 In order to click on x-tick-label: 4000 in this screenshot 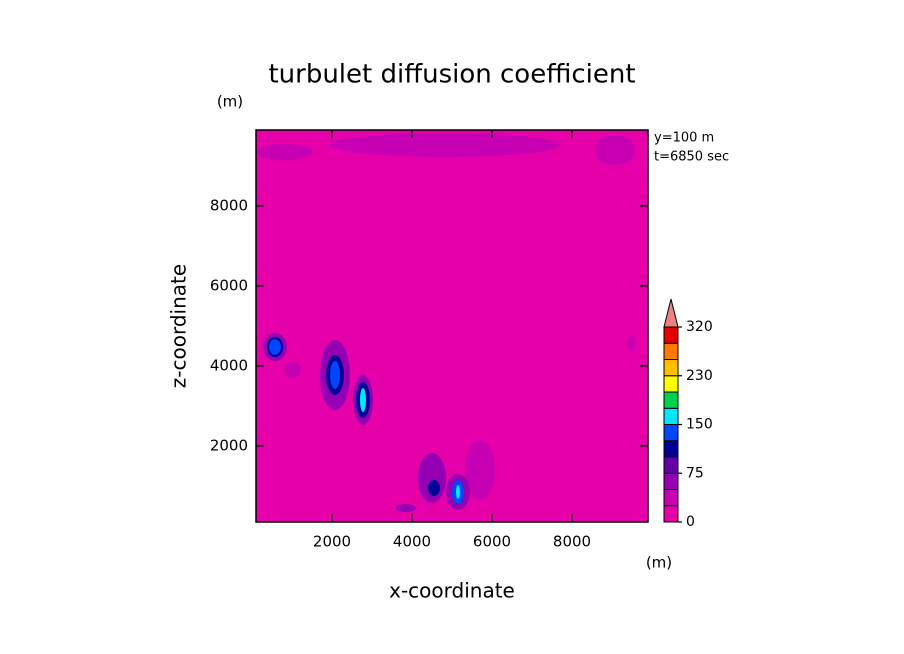, I will do `click(412, 542)`.